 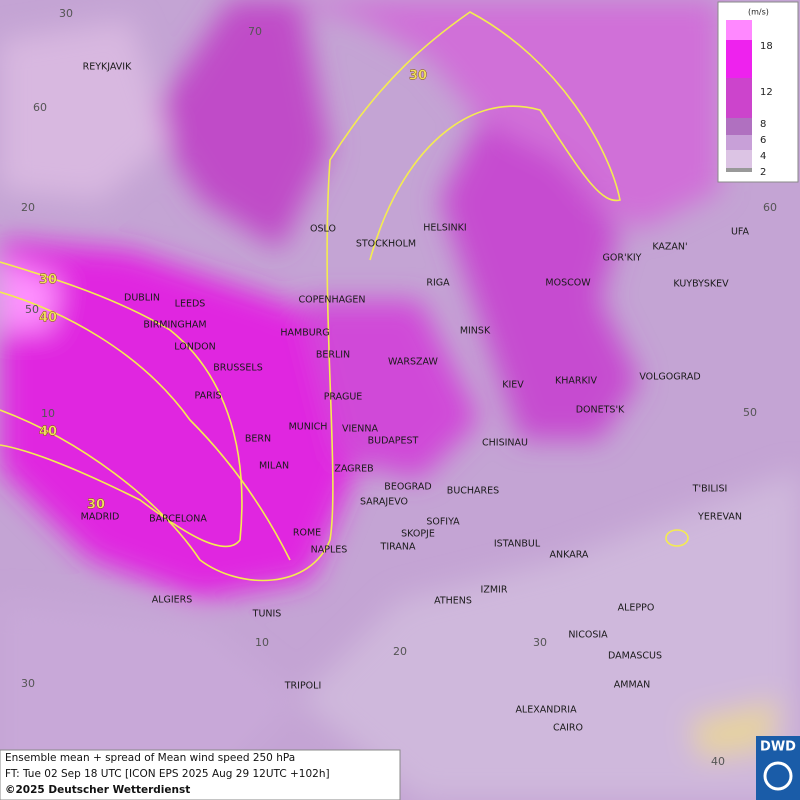 What do you see at coordinates (473, 491) in the screenshot?
I see `city-label: BUCHARES` at bounding box center [473, 491].